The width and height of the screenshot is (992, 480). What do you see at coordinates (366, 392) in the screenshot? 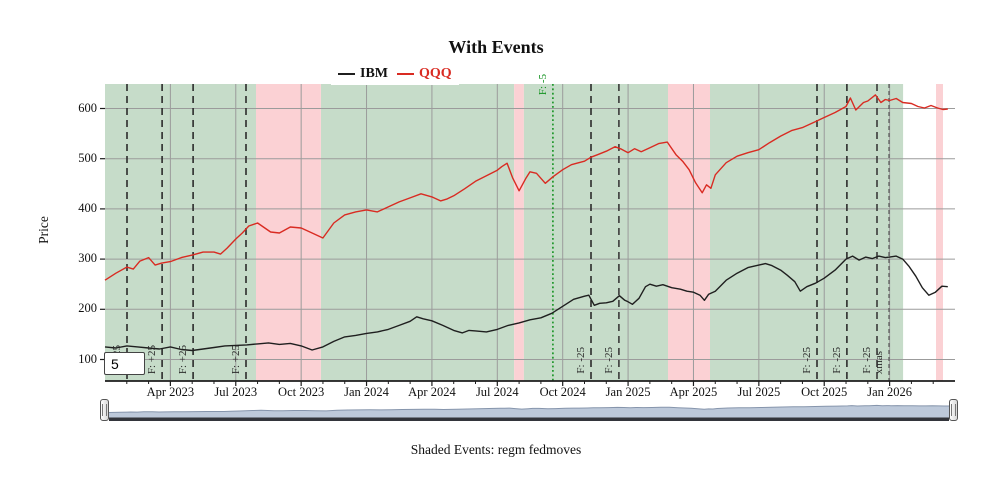
I see `x-tick-label: Jan 2024` at bounding box center [366, 392].